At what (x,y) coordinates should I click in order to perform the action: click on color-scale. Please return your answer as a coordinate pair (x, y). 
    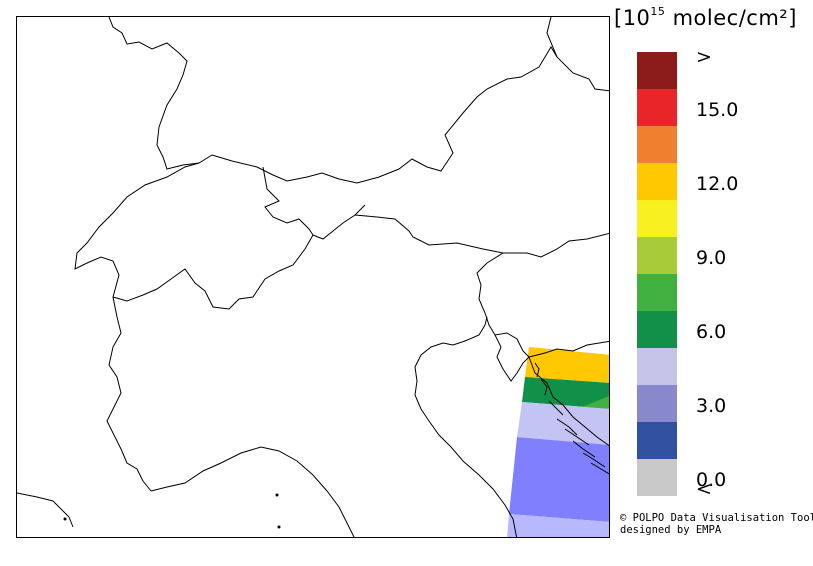
    Looking at the image, I should click on (657, 274).